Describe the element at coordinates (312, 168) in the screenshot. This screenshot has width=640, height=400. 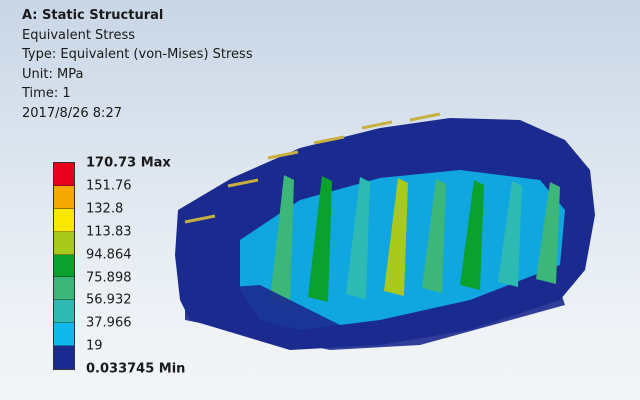
I see `bolt-group` at that location.